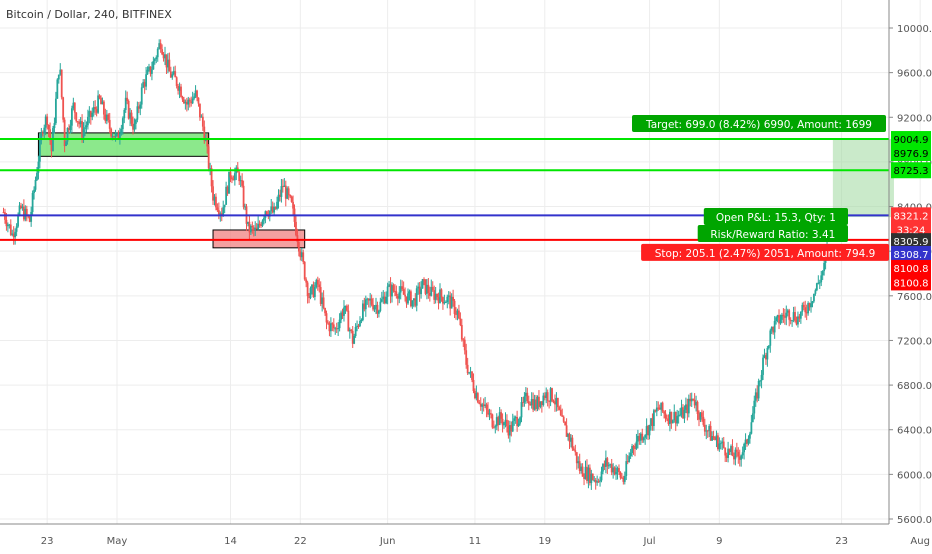 The width and height of the screenshot is (932, 554). What do you see at coordinates (171, 190) in the screenshot?
I see `zones` at bounding box center [171, 190].